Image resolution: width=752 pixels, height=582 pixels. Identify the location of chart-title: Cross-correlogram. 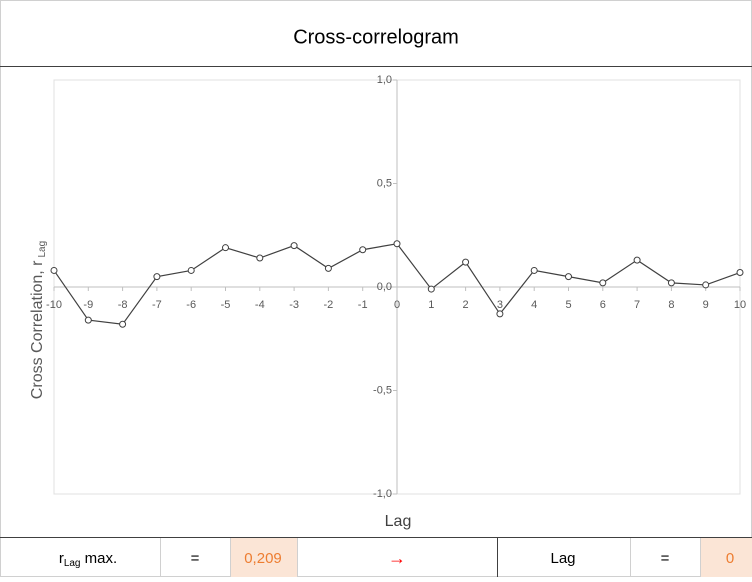
(376, 37).